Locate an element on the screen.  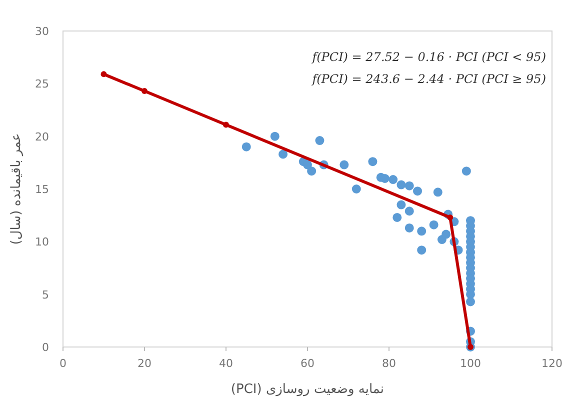
y-tick-label: 10 is located at coordinates (42, 242).